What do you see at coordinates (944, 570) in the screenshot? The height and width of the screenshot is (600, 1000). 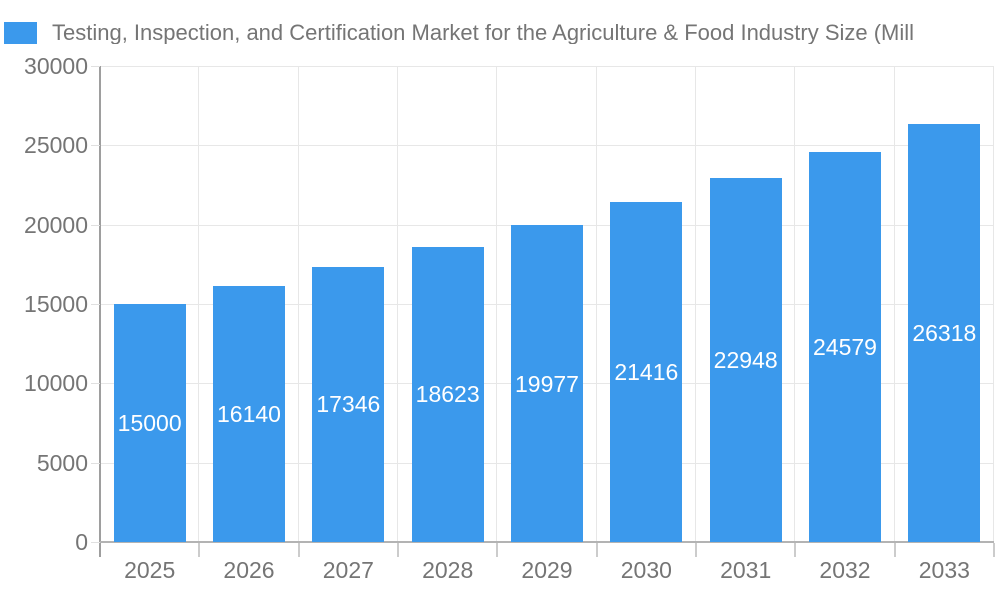 I see `x-axis-label: 2033` at bounding box center [944, 570].